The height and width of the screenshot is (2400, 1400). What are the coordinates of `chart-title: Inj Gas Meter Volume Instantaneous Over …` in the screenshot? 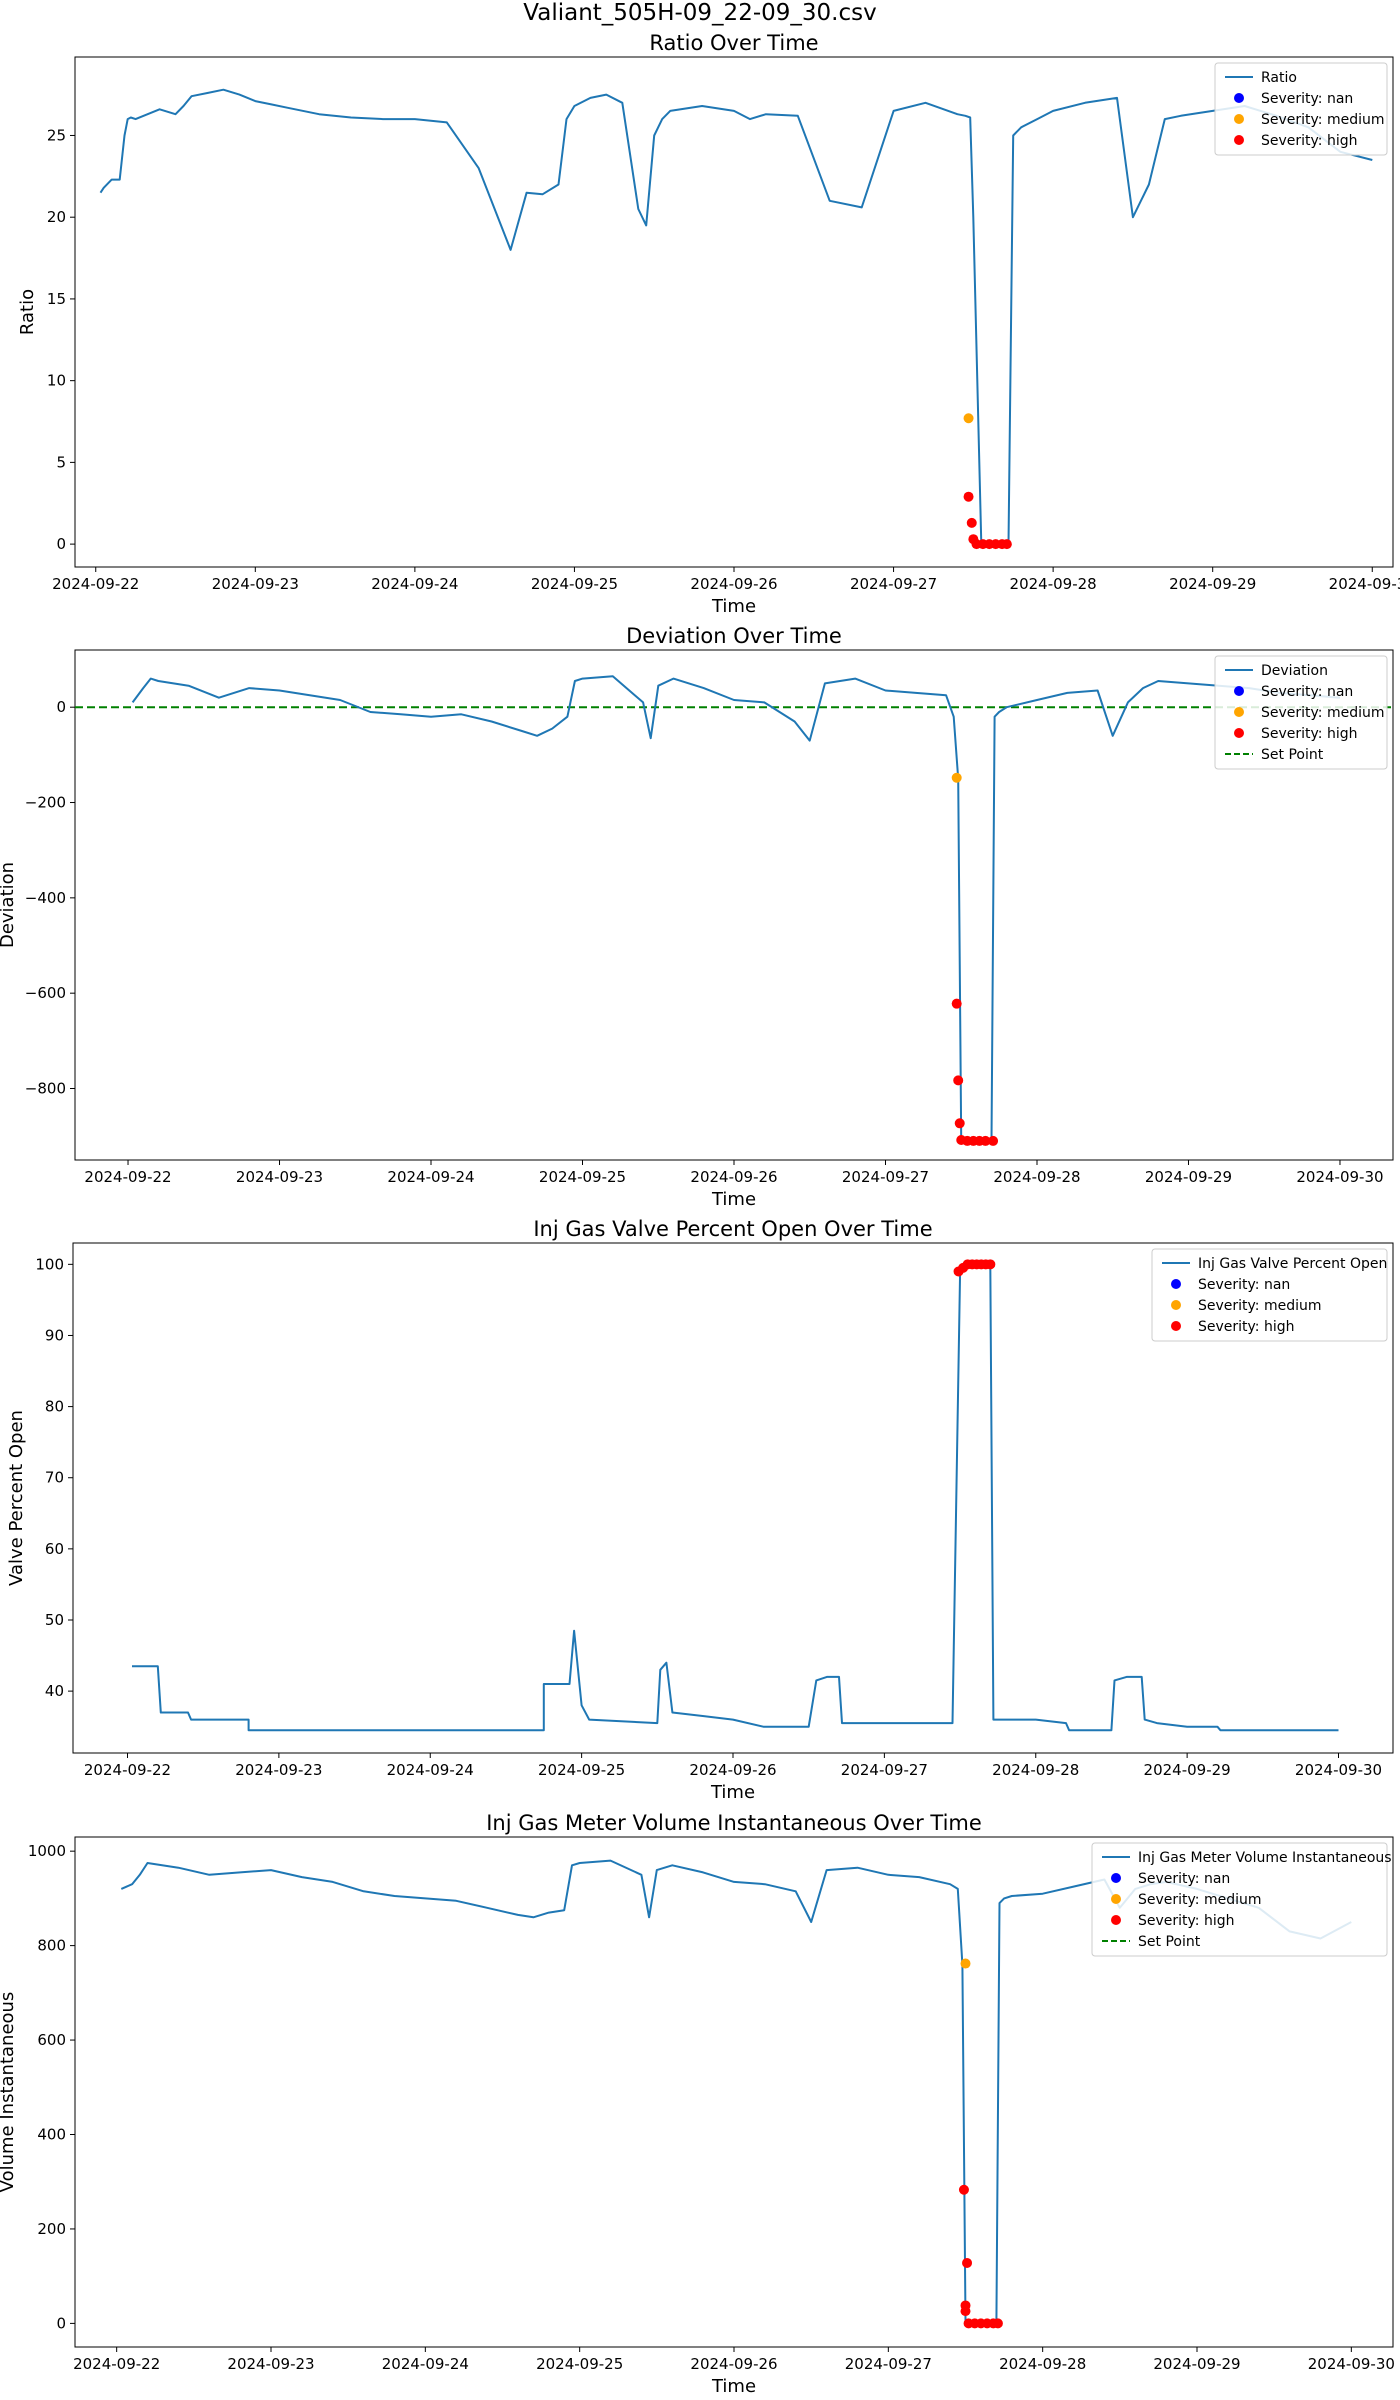 It's located at (734, 1823).